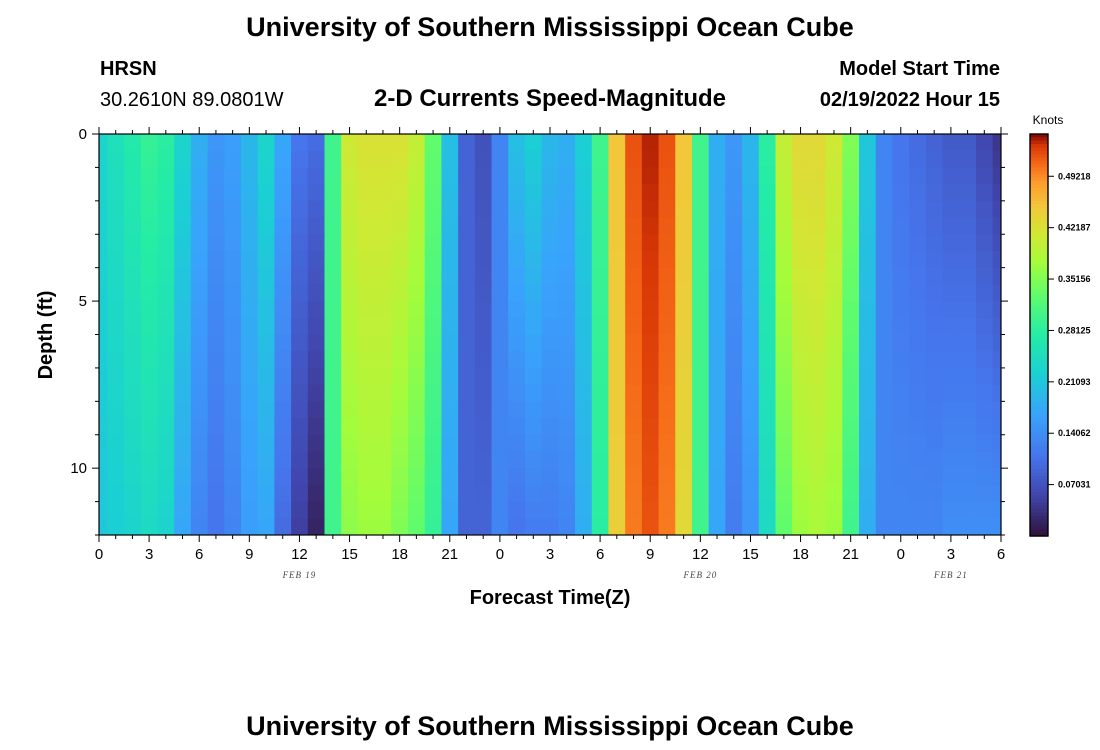 Image resolution: width=1100 pixels, height=750 pixels. Describe the element at coordinates (910, 100) in the screenshot. I see `model-start-value: 02/19/2022 Hour 15` at that location.